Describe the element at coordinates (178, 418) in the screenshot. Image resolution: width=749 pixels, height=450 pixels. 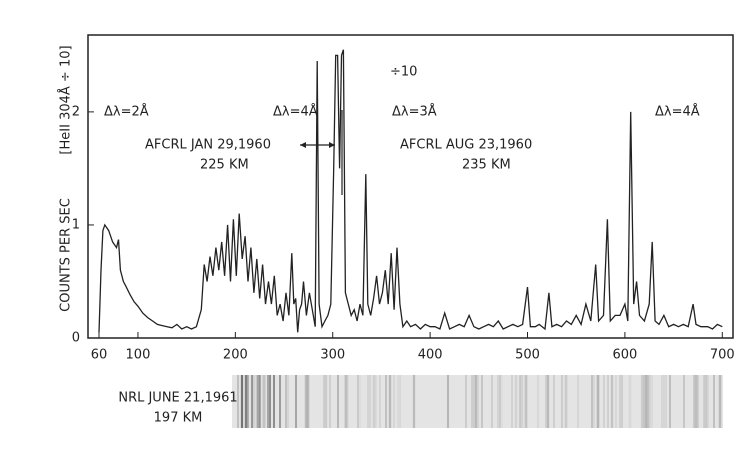
I see `strip-label: 197 KM` at that location.